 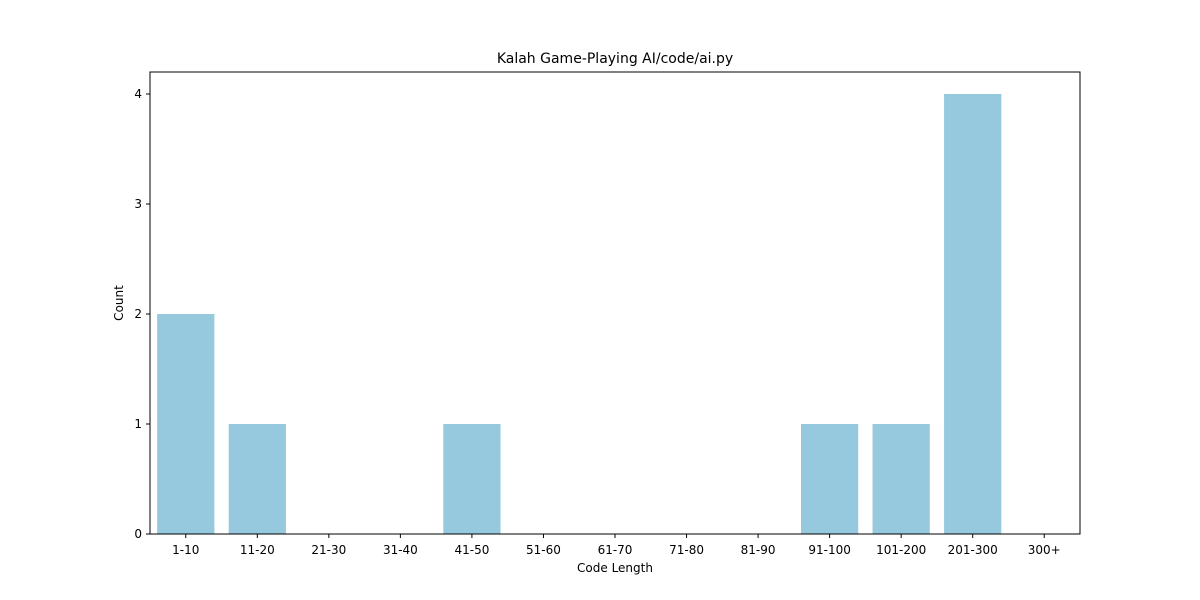 What do you see at coordinates (615, 568) in the screenshot?
I see `x-axis-label: Code Length` at bounding box center [615, 568].